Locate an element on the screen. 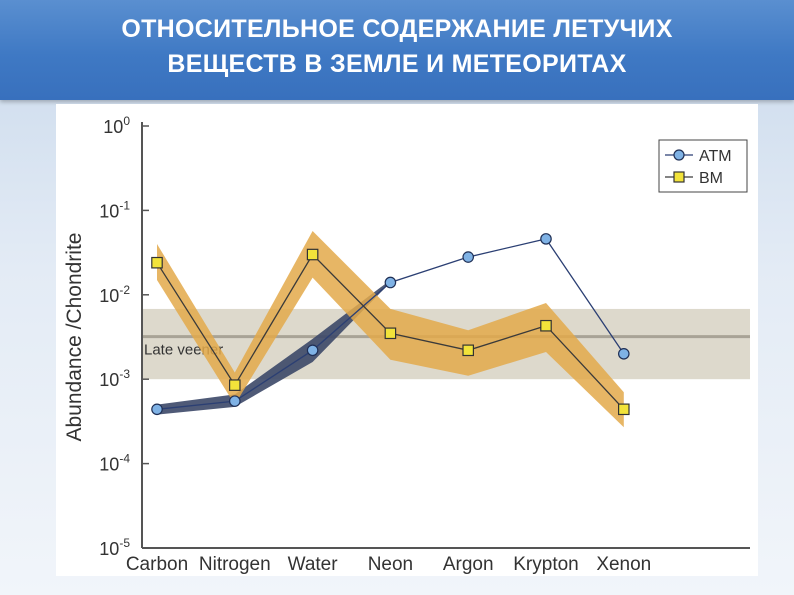 Image resolution: width=794 pixels, height=595 pixels. slide-title-line-1: ОТНОСИТЕЛЬНОЕ СОДЕРЖАНИЕ ЛЕТУЧИХ is located at coordinates (397, 29).